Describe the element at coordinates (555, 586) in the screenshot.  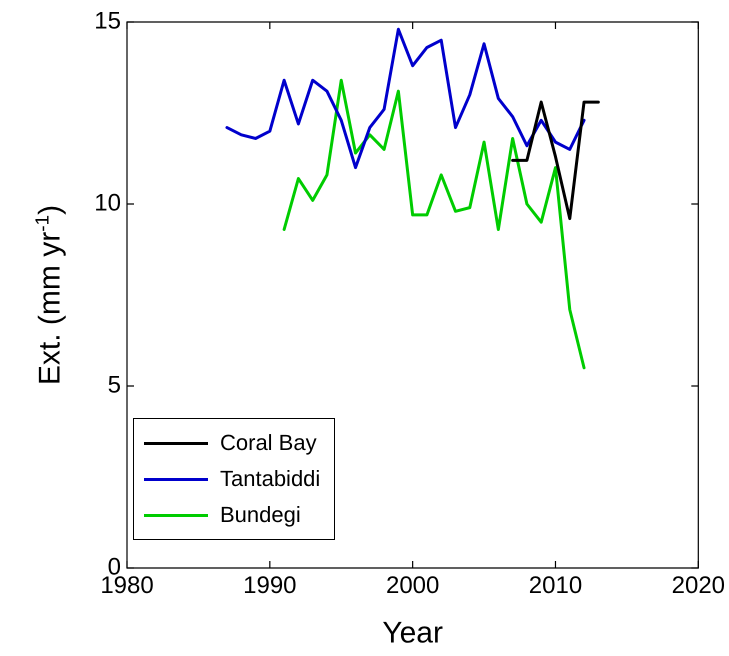
I see `x-tick-label: 2010` at that location.